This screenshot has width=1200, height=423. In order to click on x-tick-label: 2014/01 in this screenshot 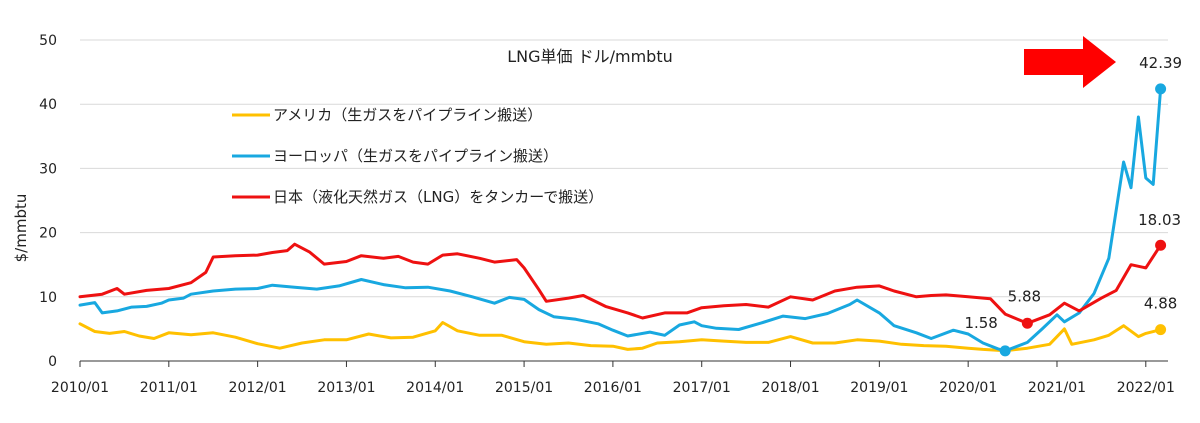, I will do `click(435, 388)`.